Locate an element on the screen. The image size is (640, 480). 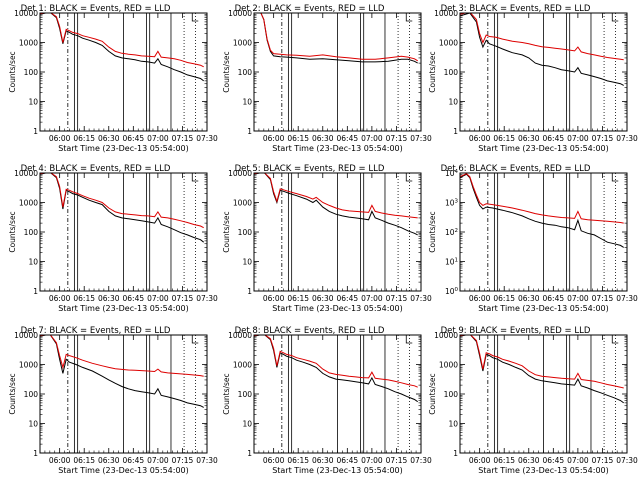
chart-title: Det 2: BLACK = Events, RED = LLD is located at coordinates (310, 9).